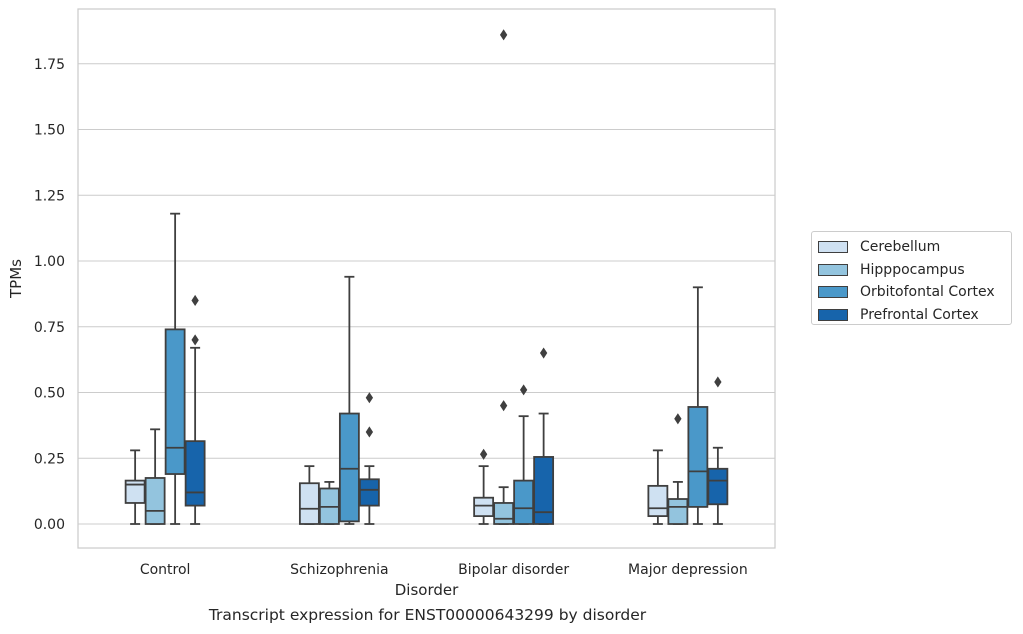 Image resolution: width=1023 pixels, height=634 pixels. What do you see at coordinates (49, 328) in the screenshot?
I see `y-tick-label: 0.75` at bounding box center [49, 328].